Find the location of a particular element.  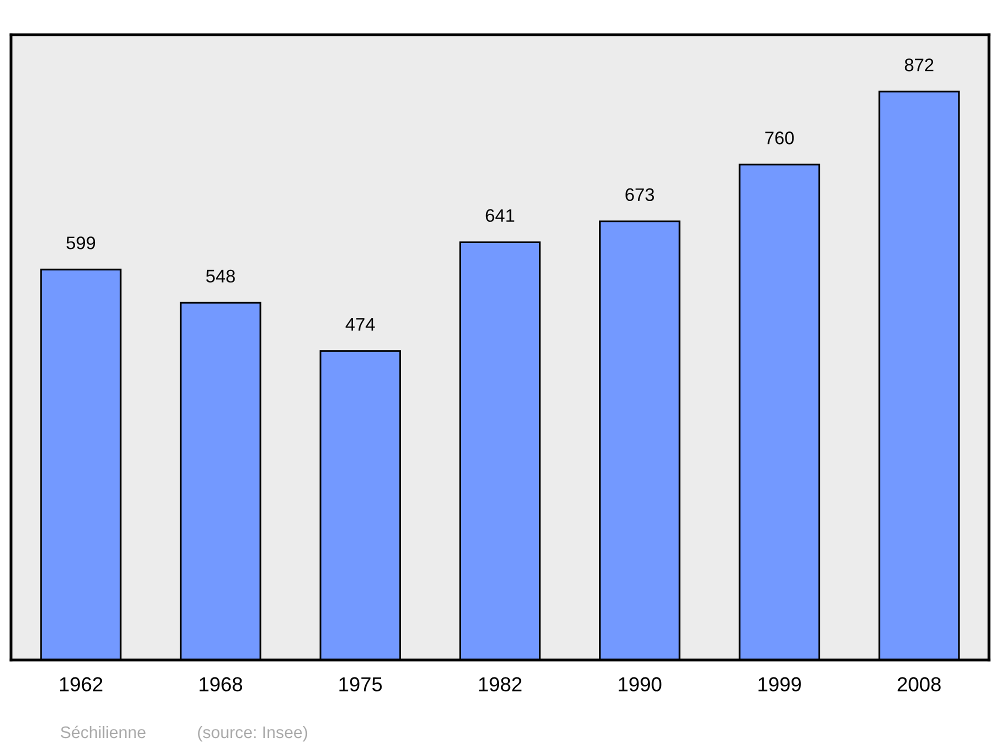

x-tick-label: 1999 is located at coordinates (779, 684).